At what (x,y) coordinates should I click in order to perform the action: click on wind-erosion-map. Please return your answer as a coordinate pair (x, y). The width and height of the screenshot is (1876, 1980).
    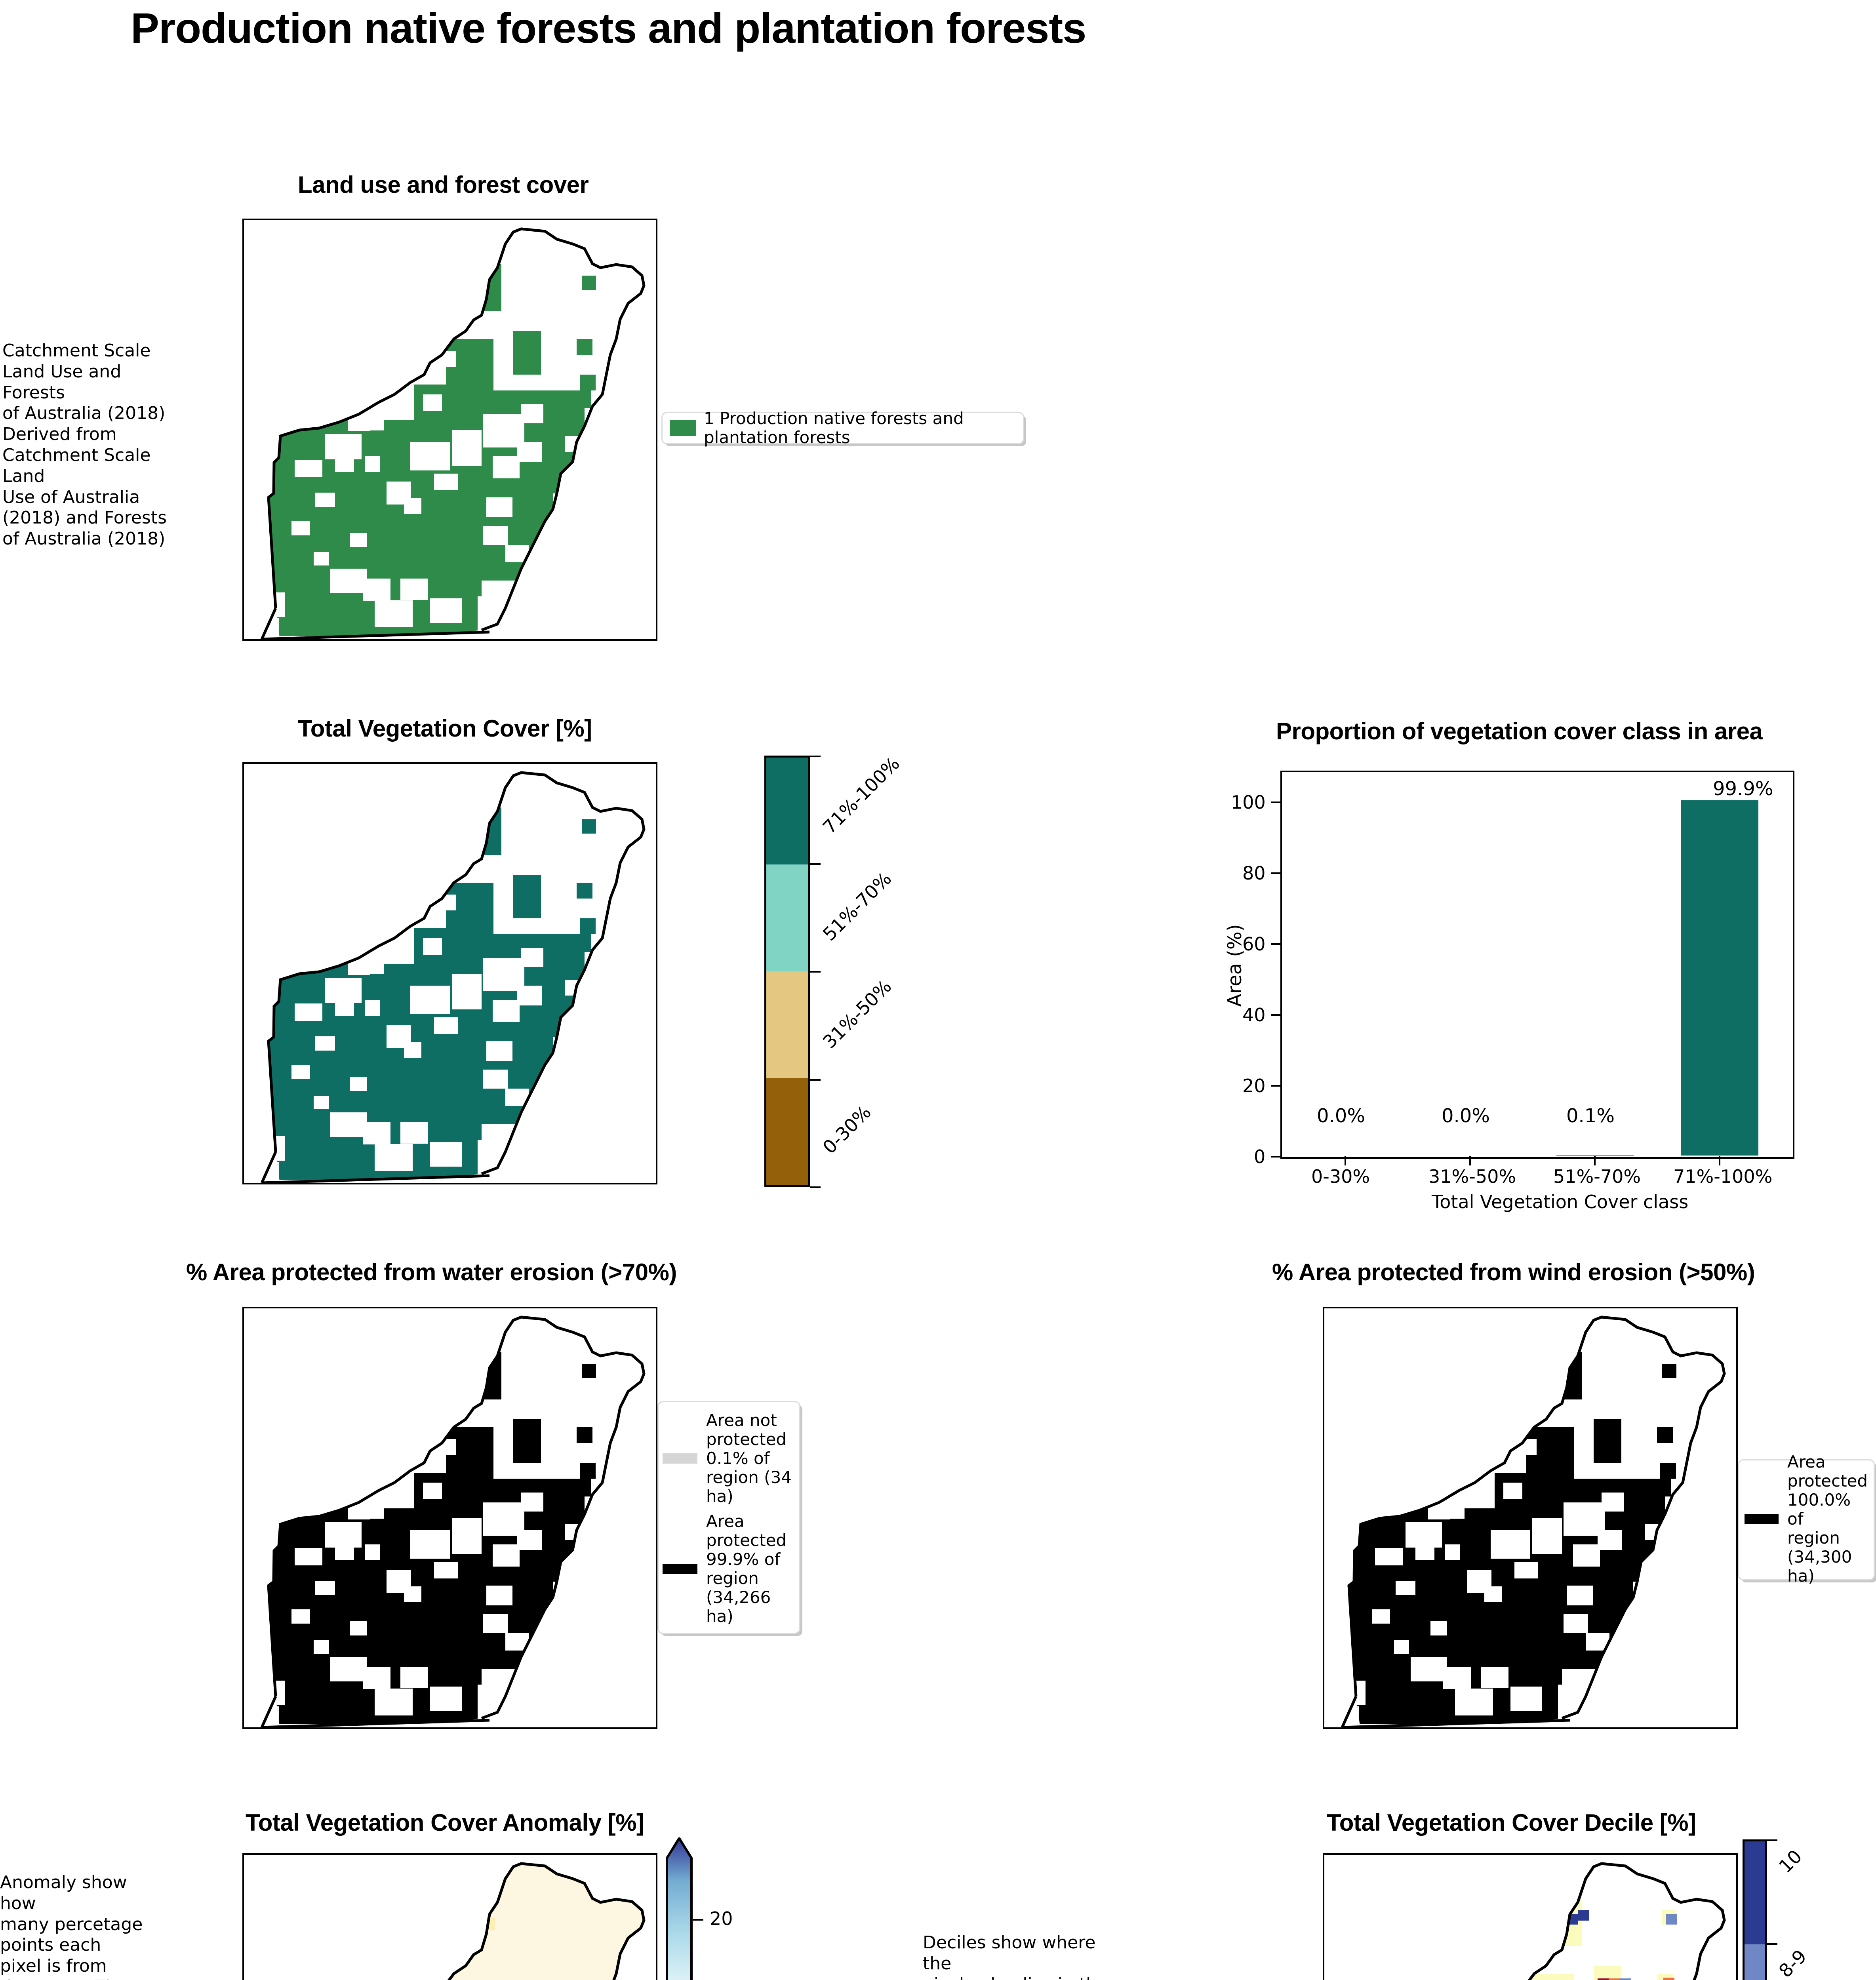
    Looking at the image, I should click on (1530, 1518).